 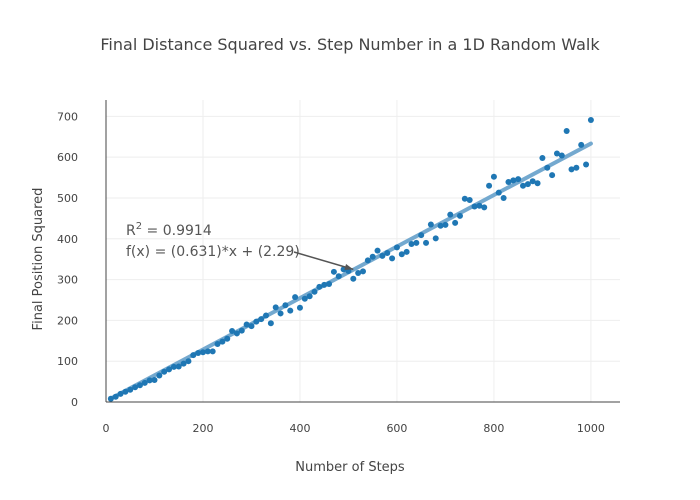 What do you see at coordinates (67, 157) in the screenshot?
I see `y-tick-label: 600` at bounding box center [67, 157].